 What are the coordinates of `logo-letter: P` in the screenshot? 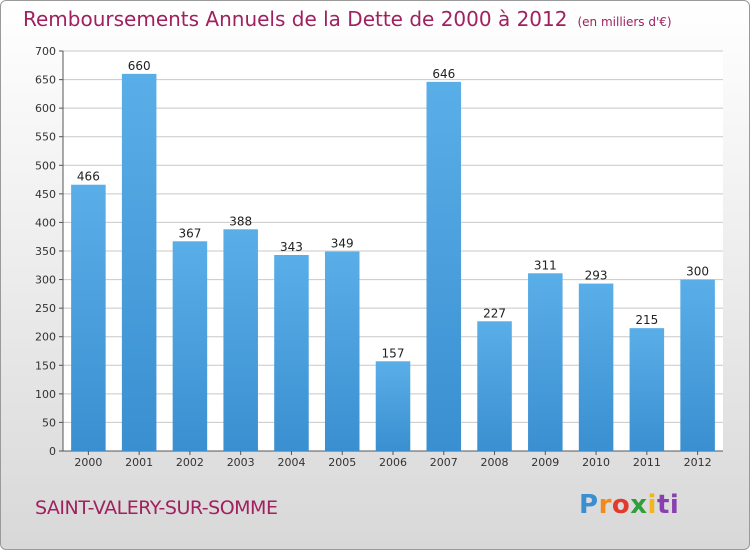 It's located at (589, 505).